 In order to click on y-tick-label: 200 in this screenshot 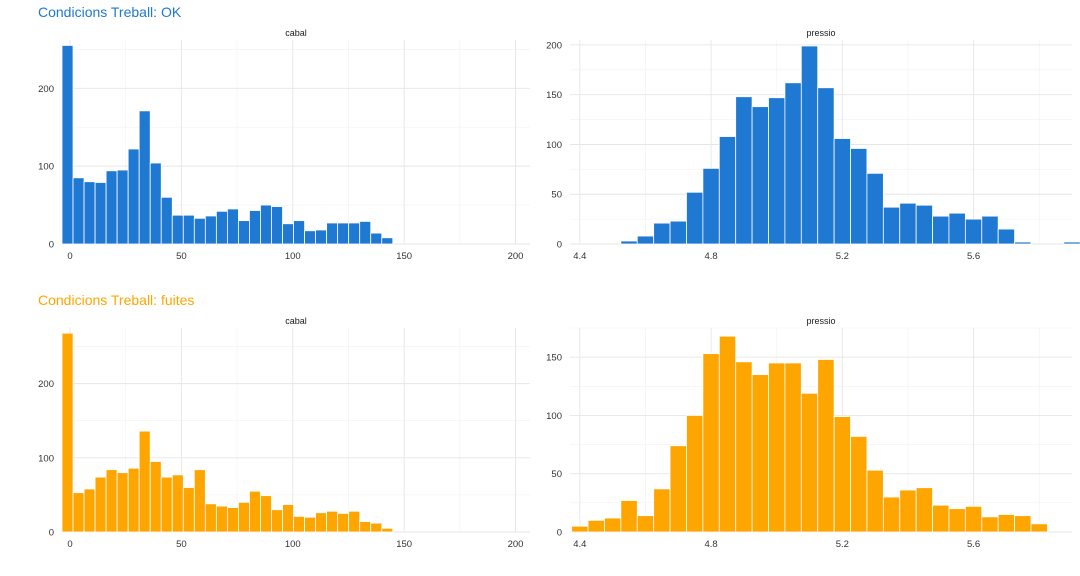, I will do `click(46, 89)`.